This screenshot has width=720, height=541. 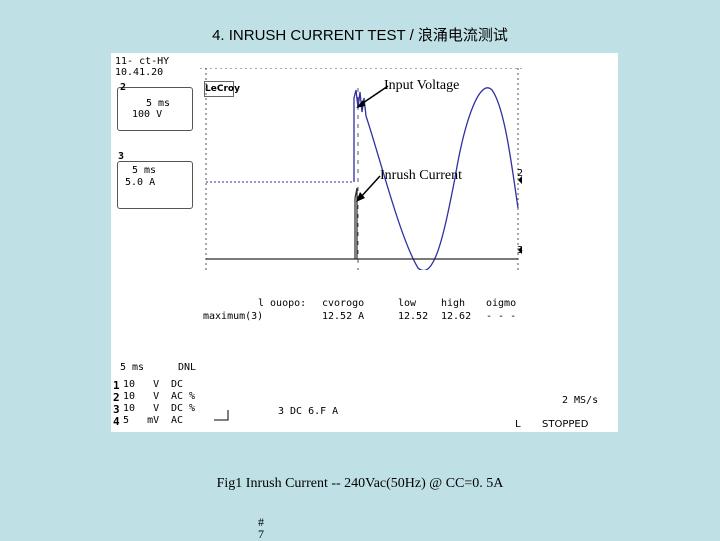 I want to click on channel-coupling: DC, so click(x=177, y=384).